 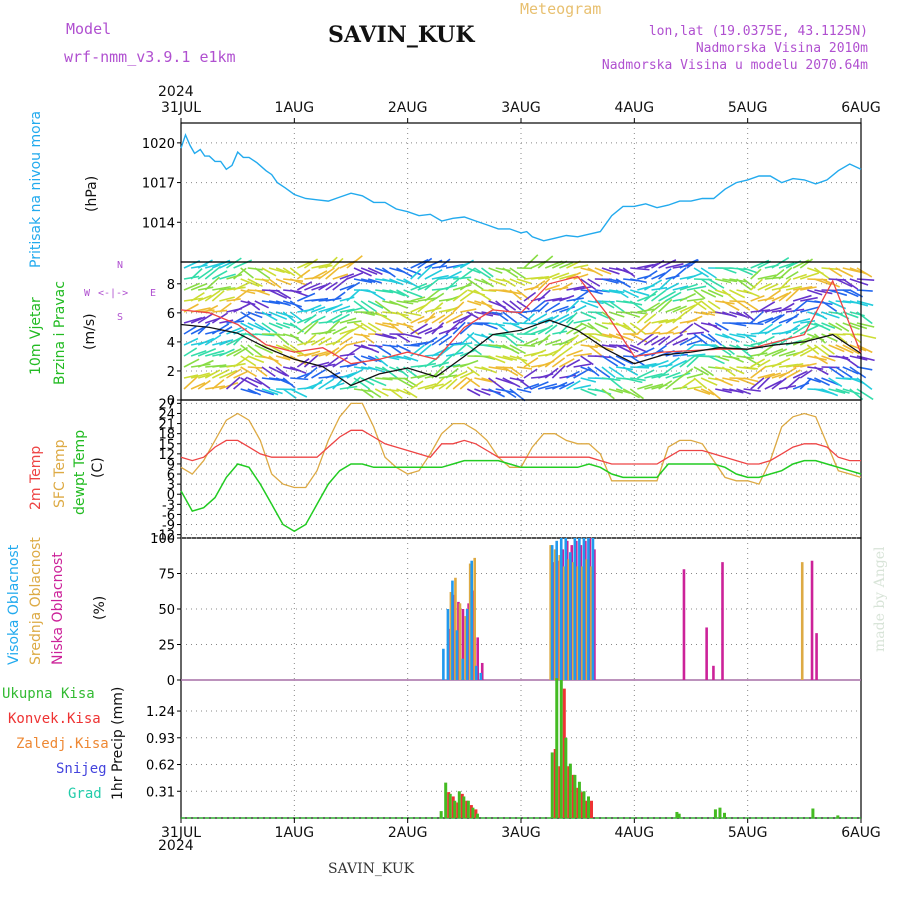 I want to click on y-tick-label: 21, so click(x=166, y=425).